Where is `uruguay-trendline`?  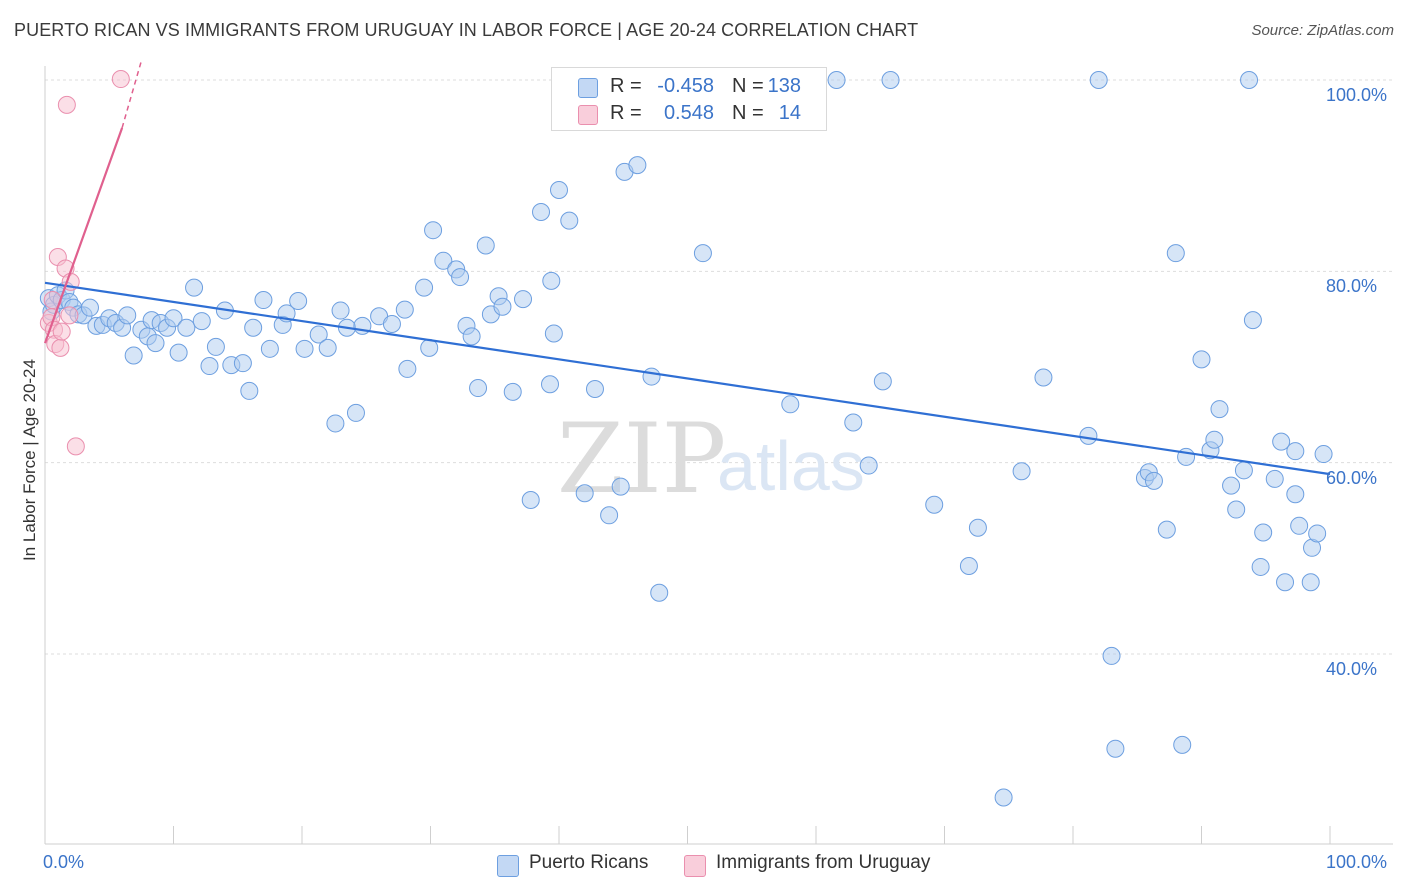 uruguay-trendline is located at coordinates (83, 235).